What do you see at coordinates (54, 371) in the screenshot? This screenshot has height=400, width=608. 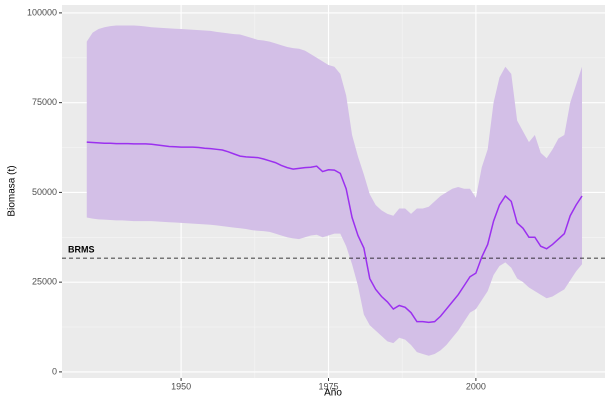 I see `y-tick-label: 0` at bounding box center [54, 371].